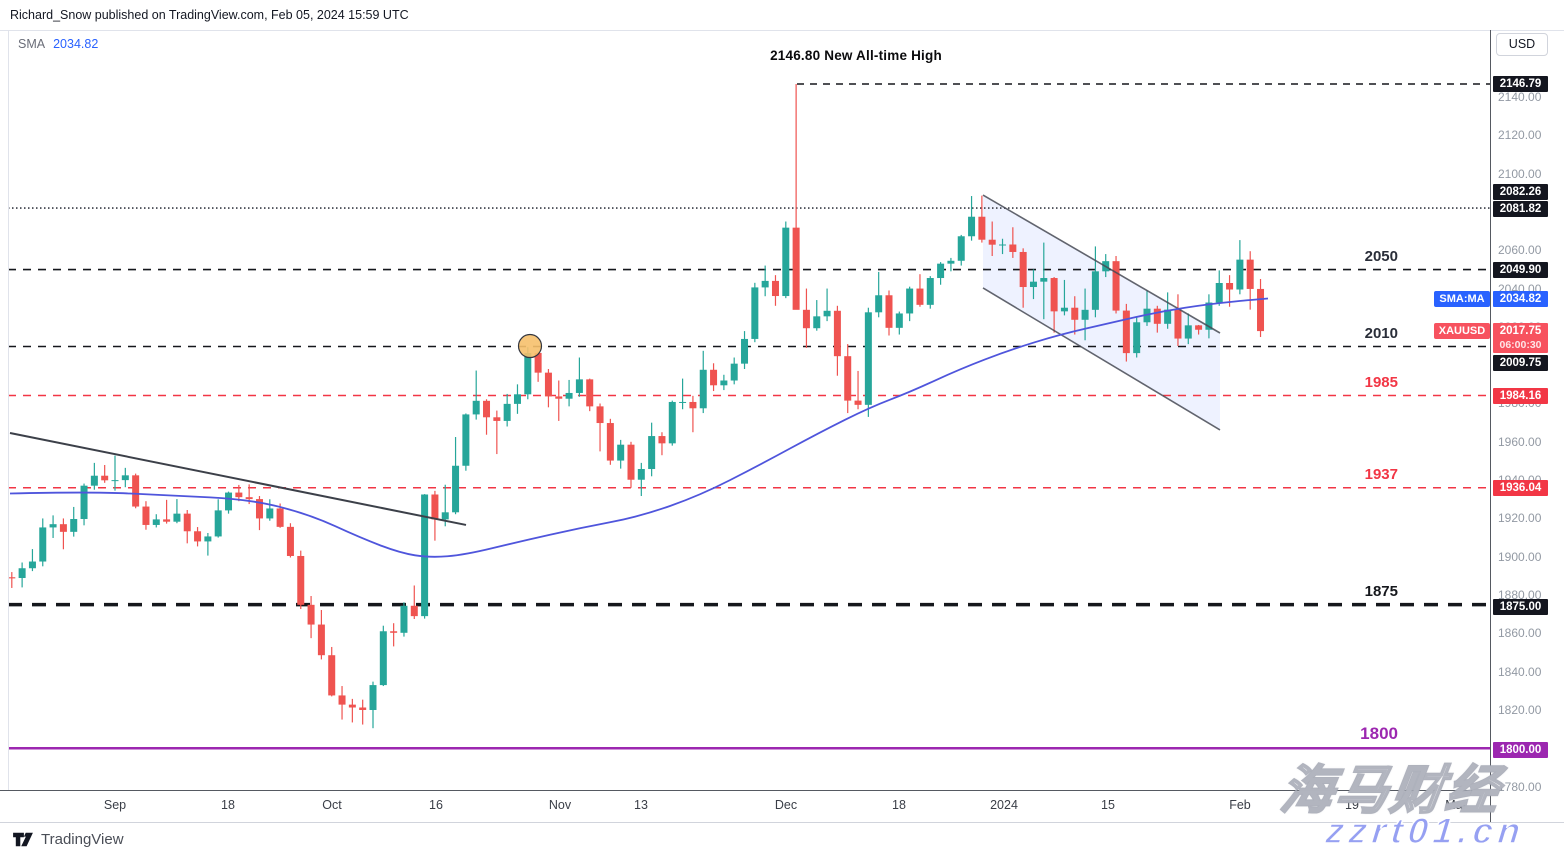 The height and width of the screenshot is (857, 1564). I want to click on price-tick-2120.00: 2120.00, so click(1520, 135).